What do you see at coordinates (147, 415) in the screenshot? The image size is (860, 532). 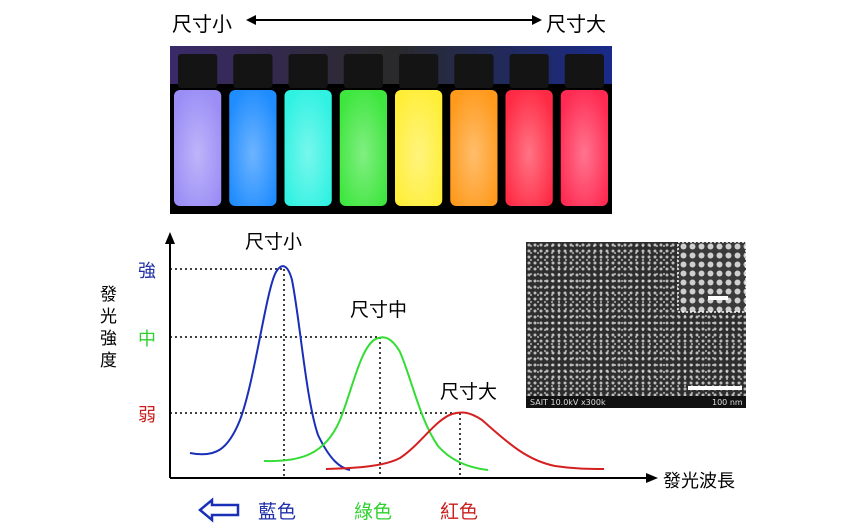 I see `level-label-weak: 弱` at bounding box center [147, 415].